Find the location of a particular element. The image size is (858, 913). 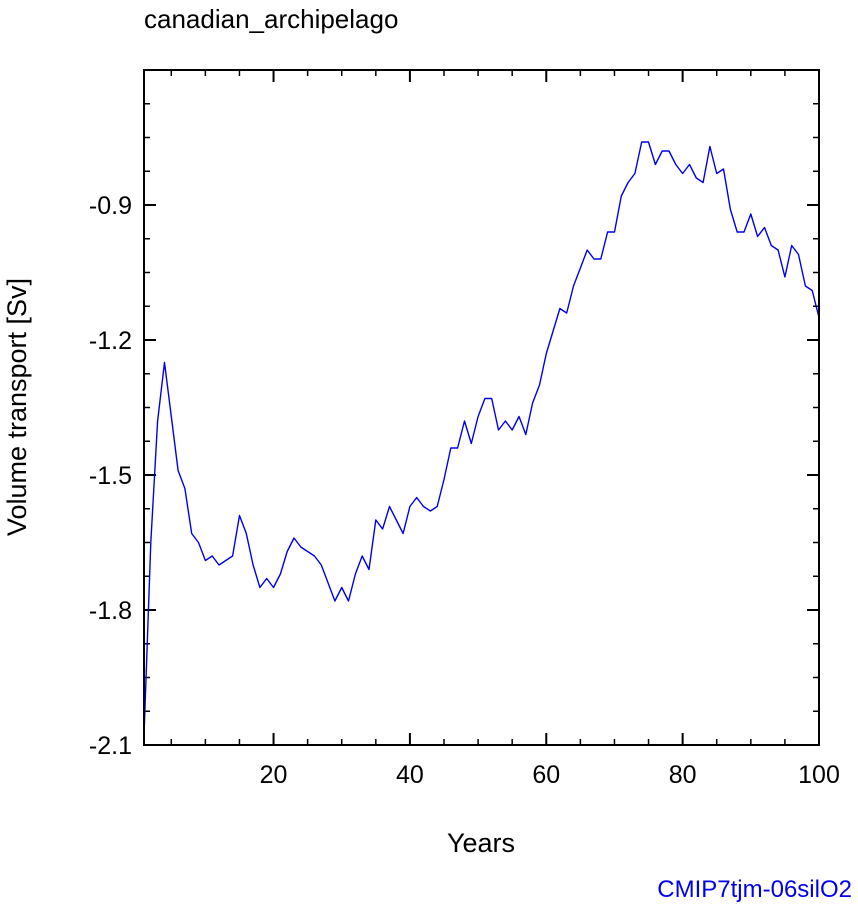

y-tick-label: -0.9 is located at coordinates (110, 206).